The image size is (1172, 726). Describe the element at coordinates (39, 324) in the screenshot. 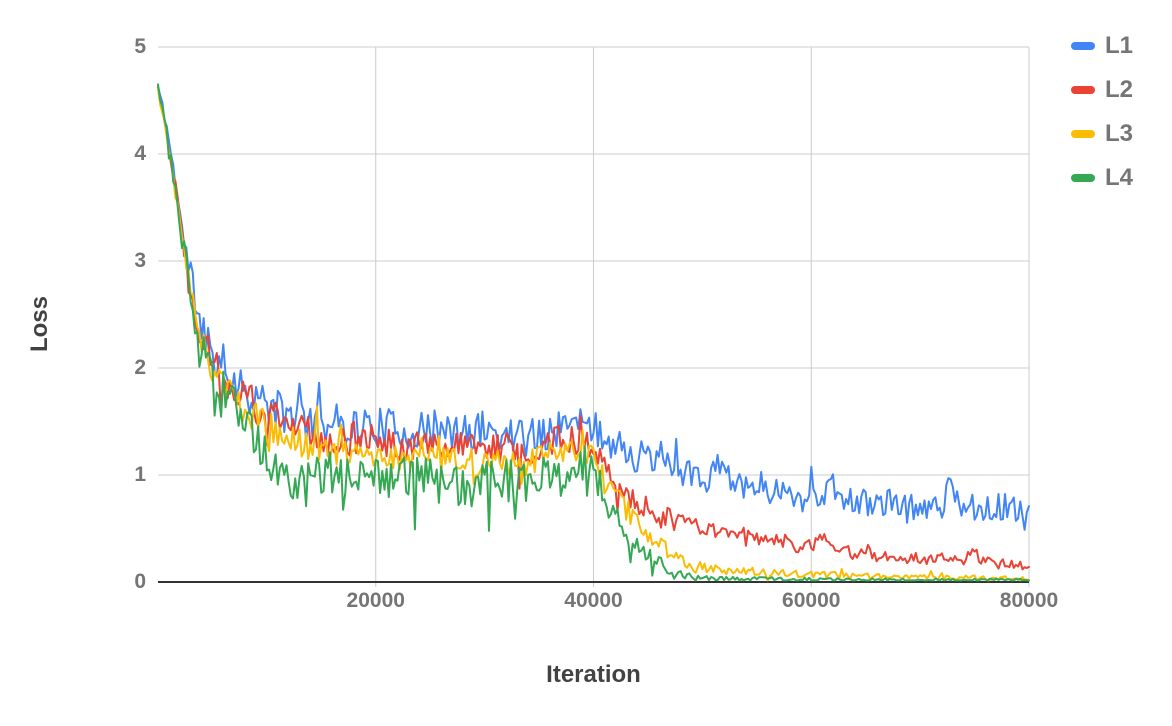

I see `y-axis-title: Loss` at that location.